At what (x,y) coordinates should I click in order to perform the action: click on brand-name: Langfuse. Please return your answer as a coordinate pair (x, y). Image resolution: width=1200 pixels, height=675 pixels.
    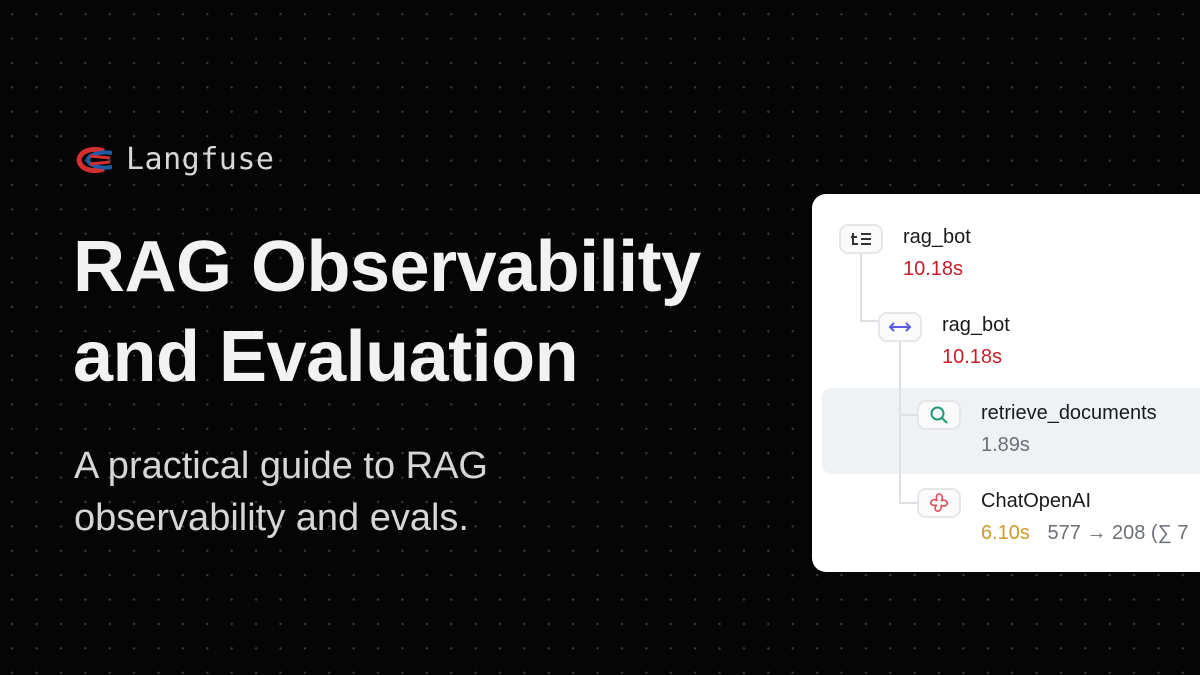
    Looking at the image, I should click on (200, 159).